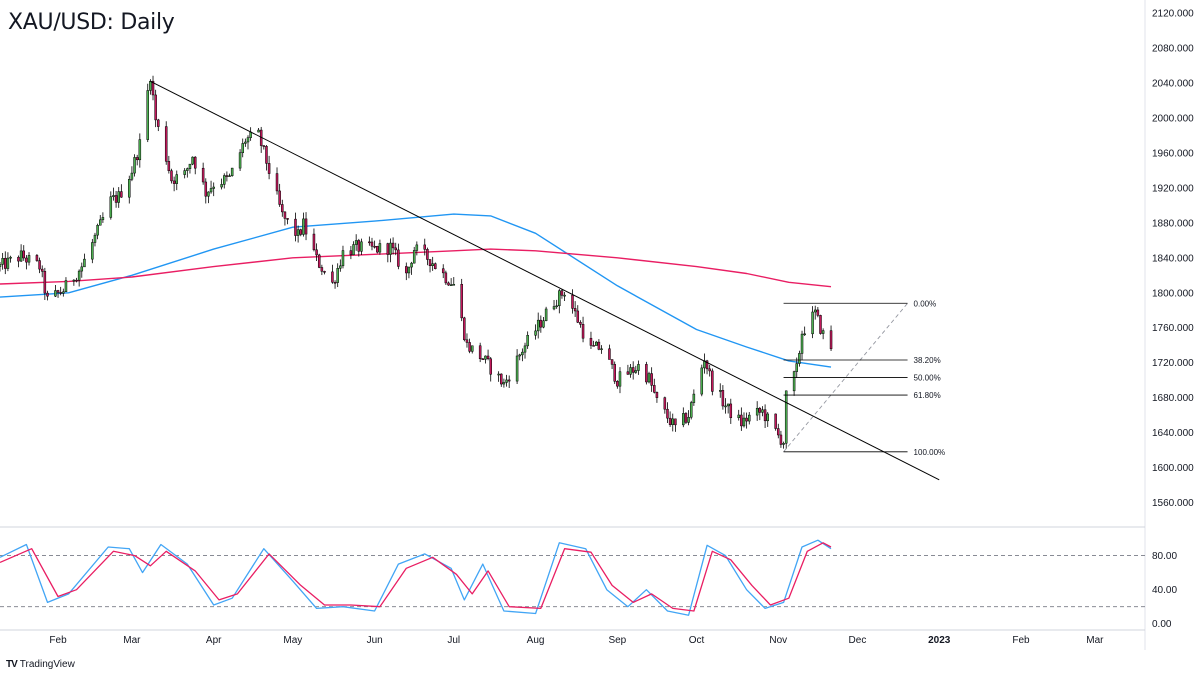 This screenshot has height=675, width=1200. Describe the element at coordinates (617, 640) in the screenshot. I see `time-tick-label: Sep` at that location.